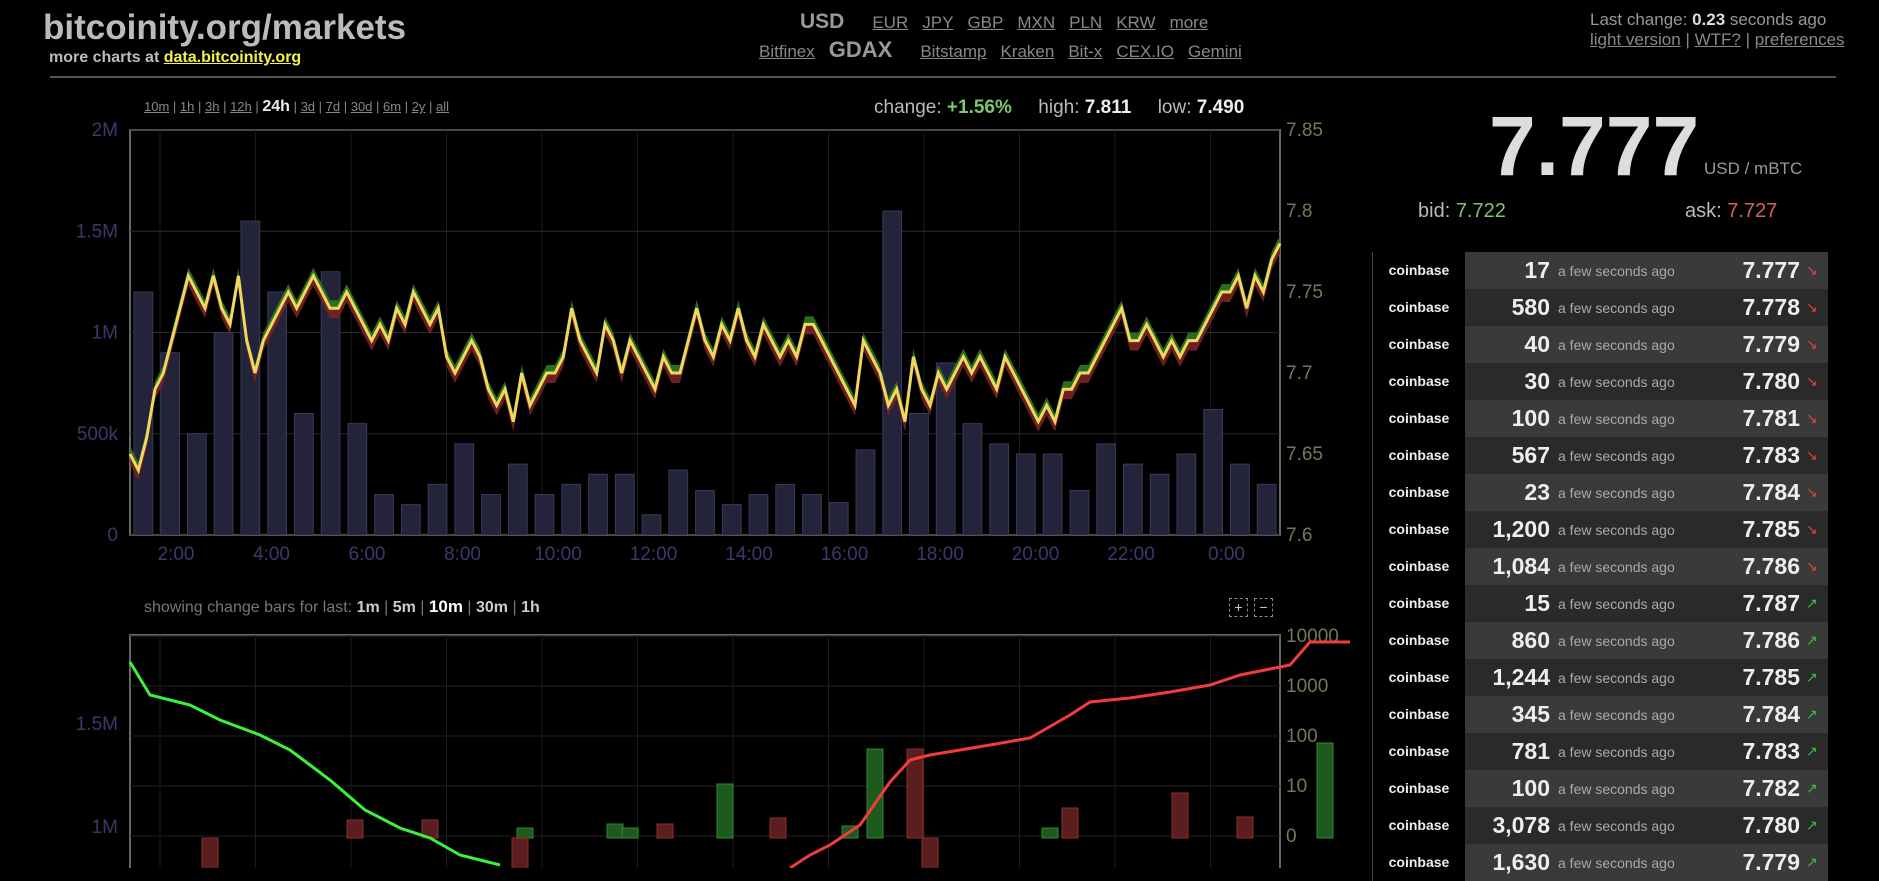  Describe the element at coordinates (890, 22) in the screenshot. I see `currency-eur: EUR` at that location.